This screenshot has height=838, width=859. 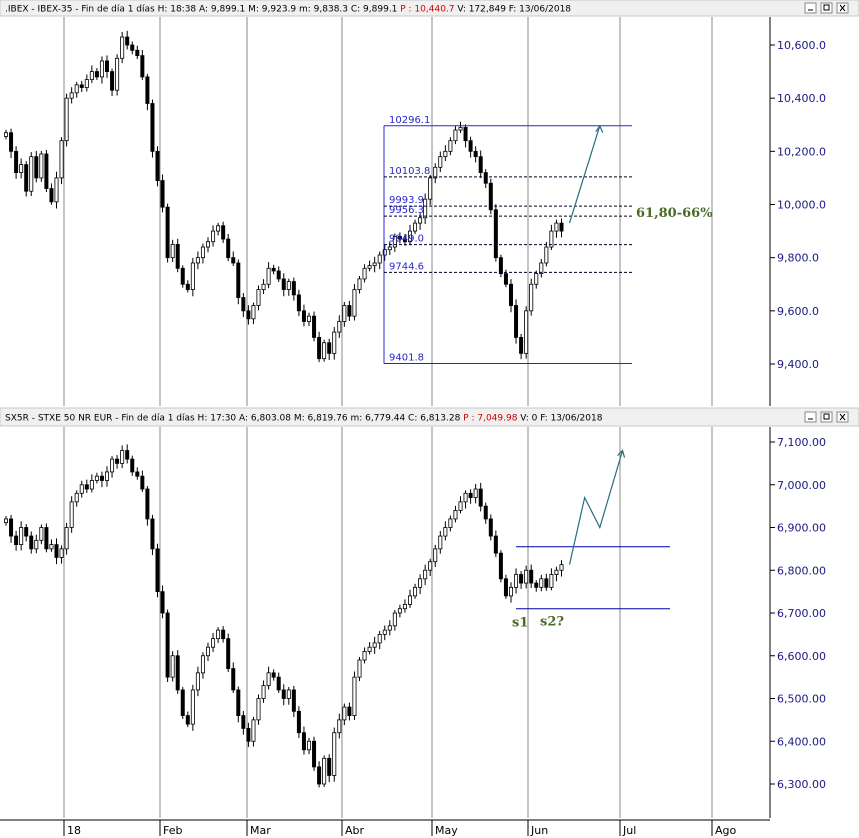 I want to click on x-axis: 18 Feb Mar Abr May Jun Jul Ago, so click(x=385, y=828).